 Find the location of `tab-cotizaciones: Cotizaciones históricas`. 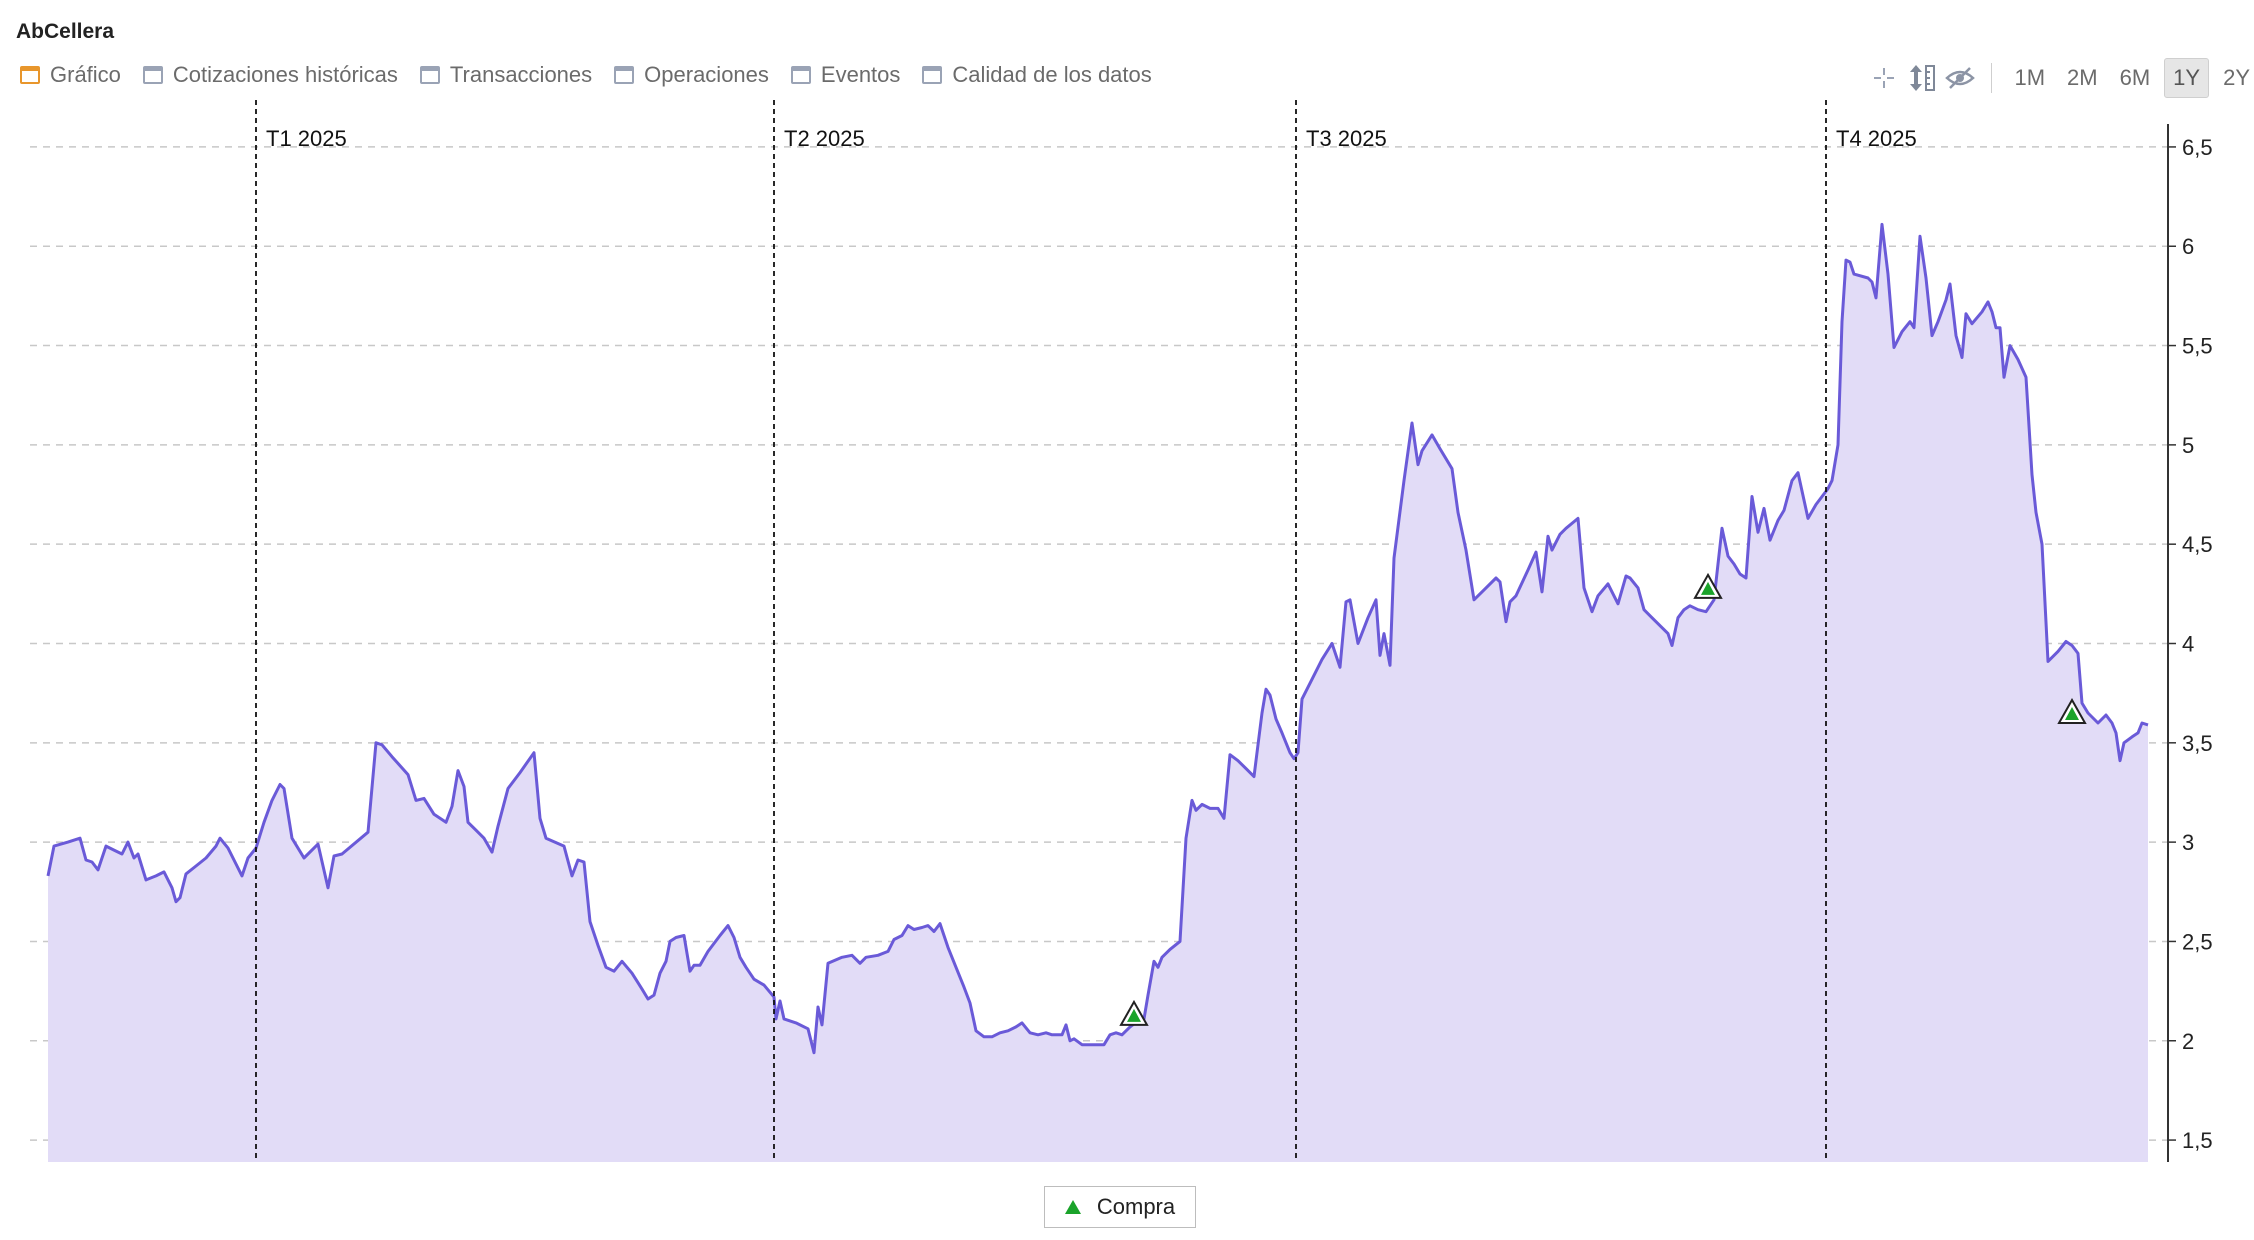

tab-cotizaciones: Cotizaciones históricas is located at coordinates (270, 75).